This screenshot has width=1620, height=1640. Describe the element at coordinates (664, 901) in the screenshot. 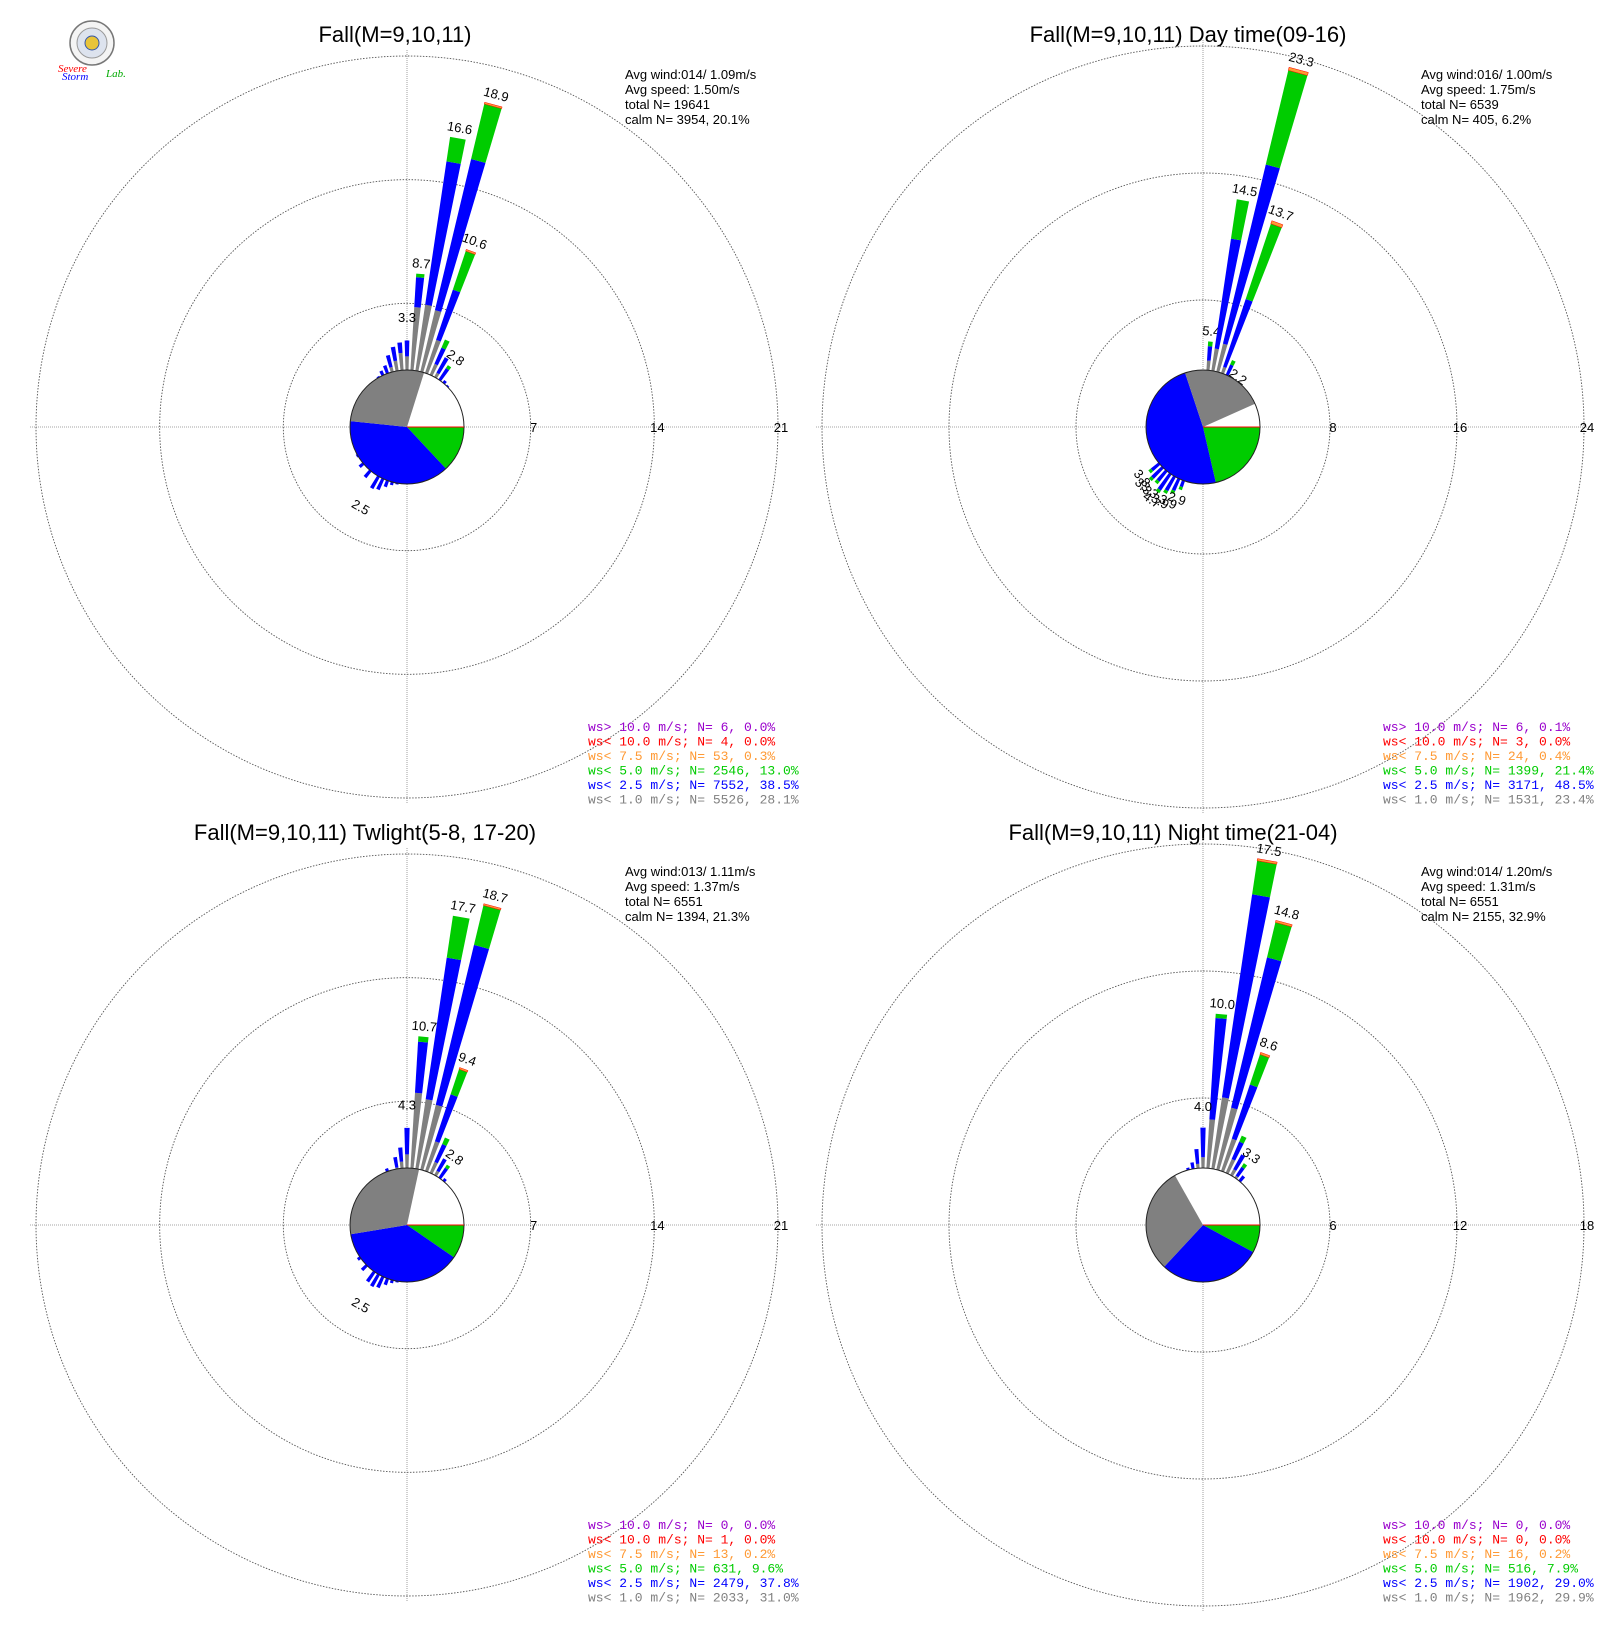

I see `stats-line-3: total N= 6551` at that location.